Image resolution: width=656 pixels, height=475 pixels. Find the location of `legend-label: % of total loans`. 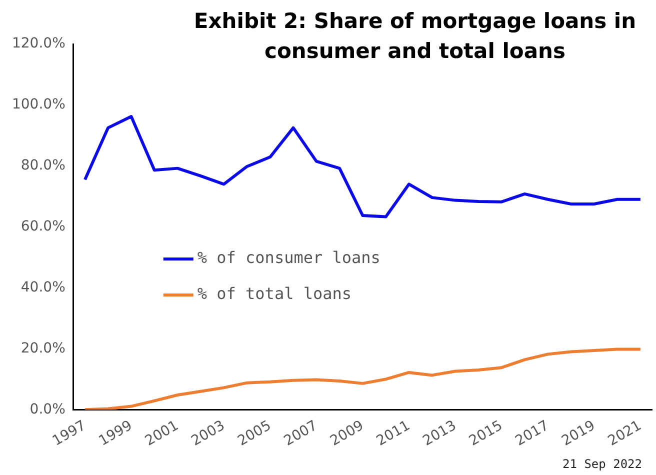

legend-label: % of total loans is located at coordinates (274, 294).